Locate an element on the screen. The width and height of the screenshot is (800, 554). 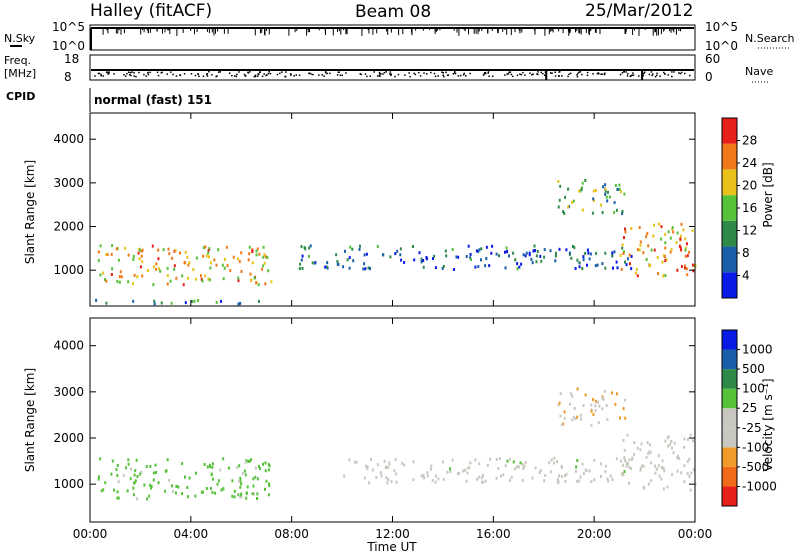
velocity-ylabel: Slant Range [km] is located at coordinates (30, 420).